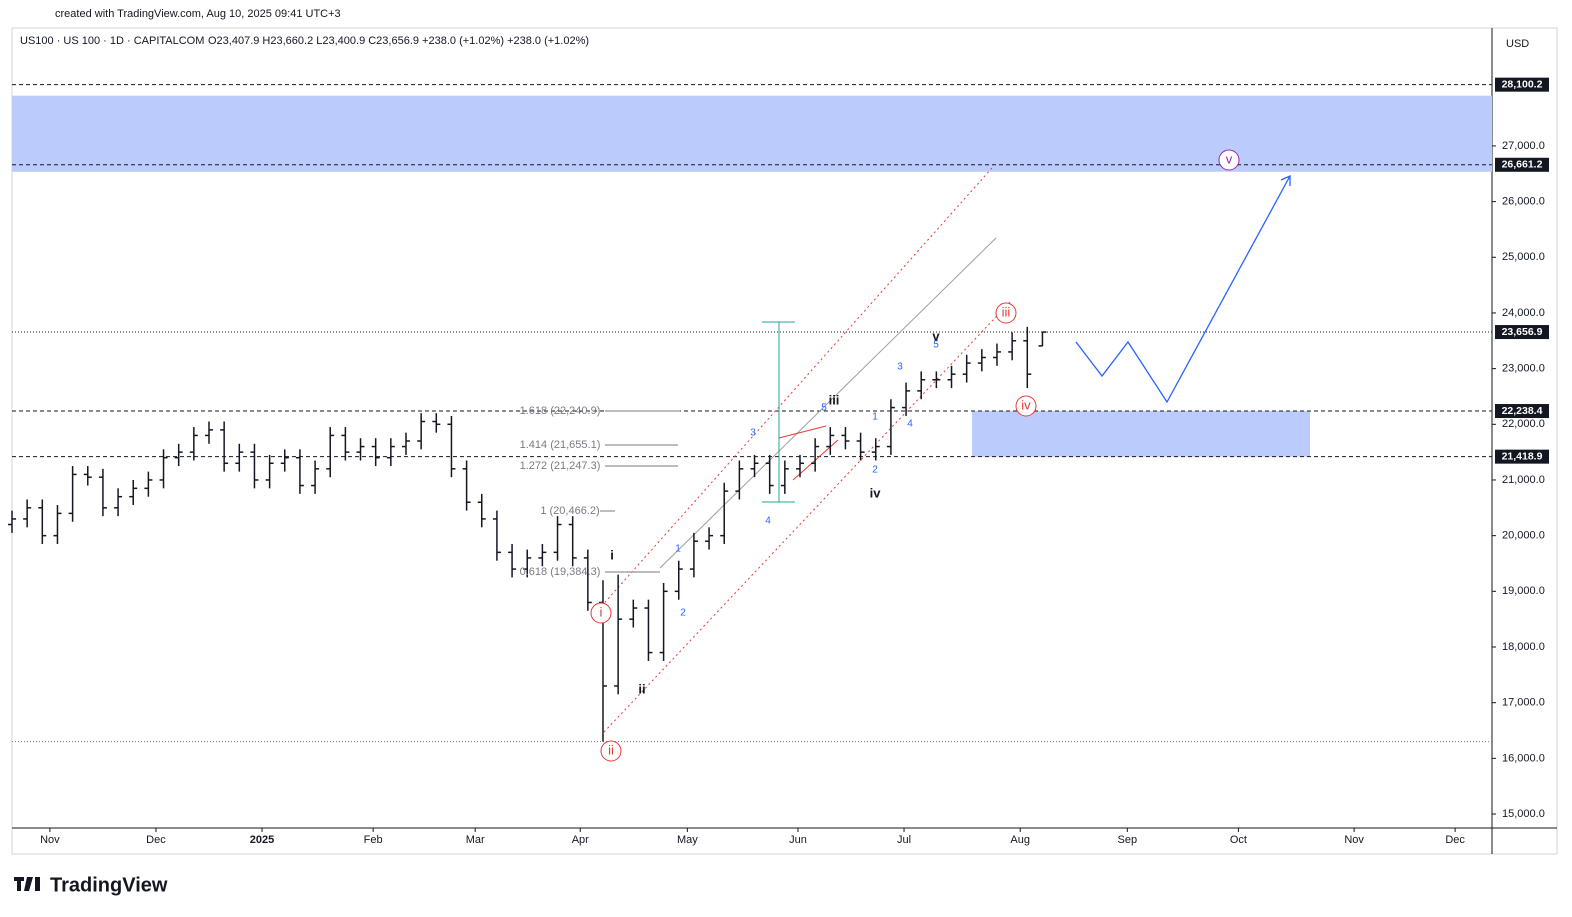 This screenshot has width=1572, height=917. Describe the element at coordinates (1523, 591) in the screenshot. I see `y-tick-label: 19,000.0` at that location.